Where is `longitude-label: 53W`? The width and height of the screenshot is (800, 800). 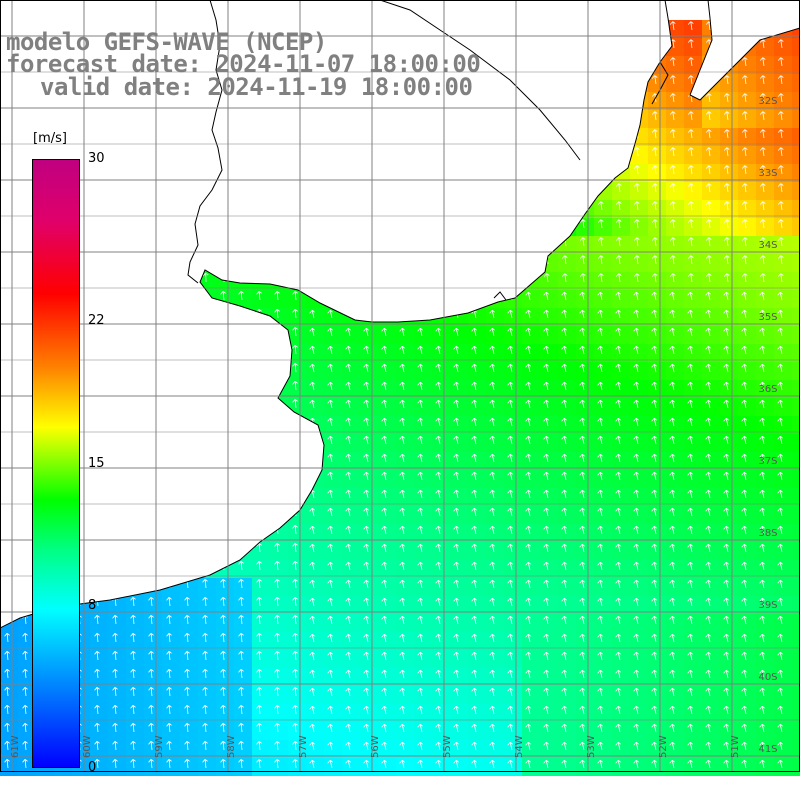
longitude-label: 53W is located at coordinates (591, 746).